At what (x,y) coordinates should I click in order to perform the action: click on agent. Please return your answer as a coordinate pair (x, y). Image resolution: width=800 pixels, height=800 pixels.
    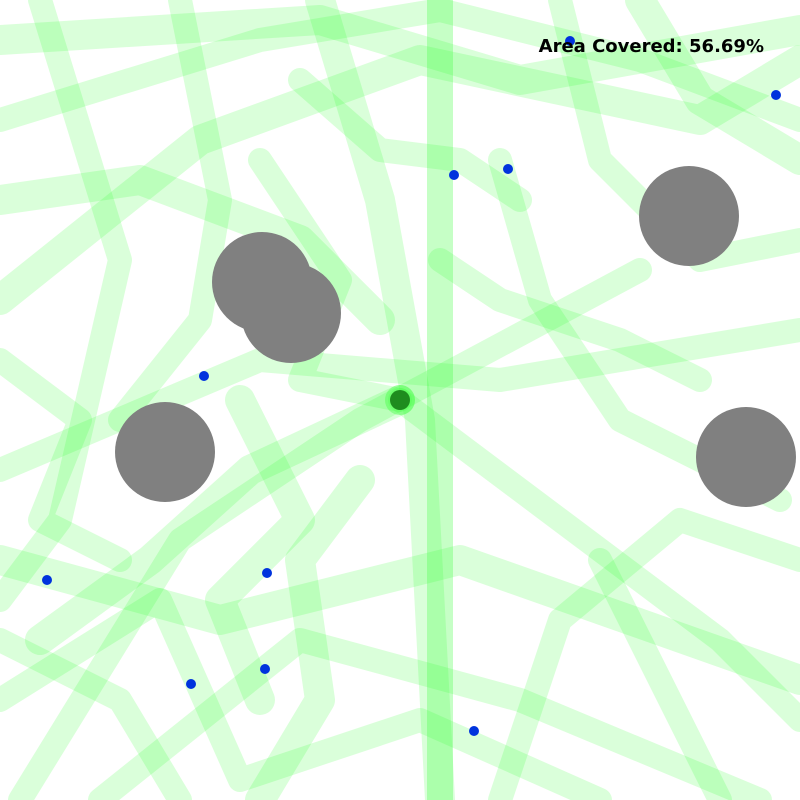
    Looking at the image, I should click on (400, 400).